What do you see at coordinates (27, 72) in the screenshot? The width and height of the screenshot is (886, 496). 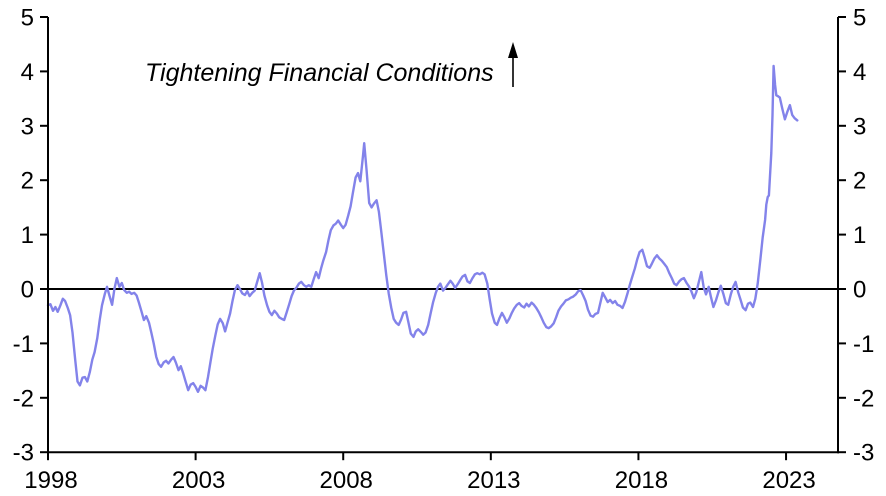 I see `y-tick-label-left: 4` at bounding box center [27, 72].